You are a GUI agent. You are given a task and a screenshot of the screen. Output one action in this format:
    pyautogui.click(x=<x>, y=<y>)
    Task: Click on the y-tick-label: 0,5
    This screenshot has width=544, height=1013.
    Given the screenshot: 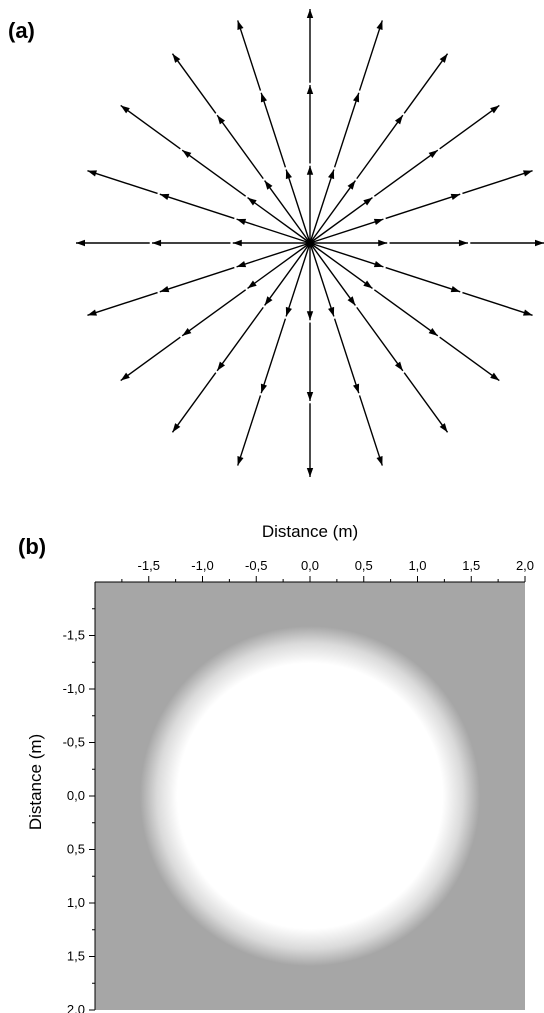 What is the action you would take?
    pyautogui.click(x=76, y=849)
    